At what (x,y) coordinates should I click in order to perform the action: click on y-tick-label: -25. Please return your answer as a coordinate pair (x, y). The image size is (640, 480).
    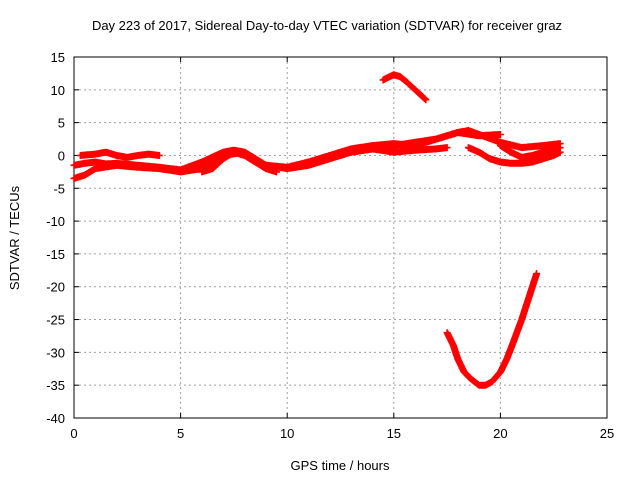
    Looking at the image, I should click on (55, 320).